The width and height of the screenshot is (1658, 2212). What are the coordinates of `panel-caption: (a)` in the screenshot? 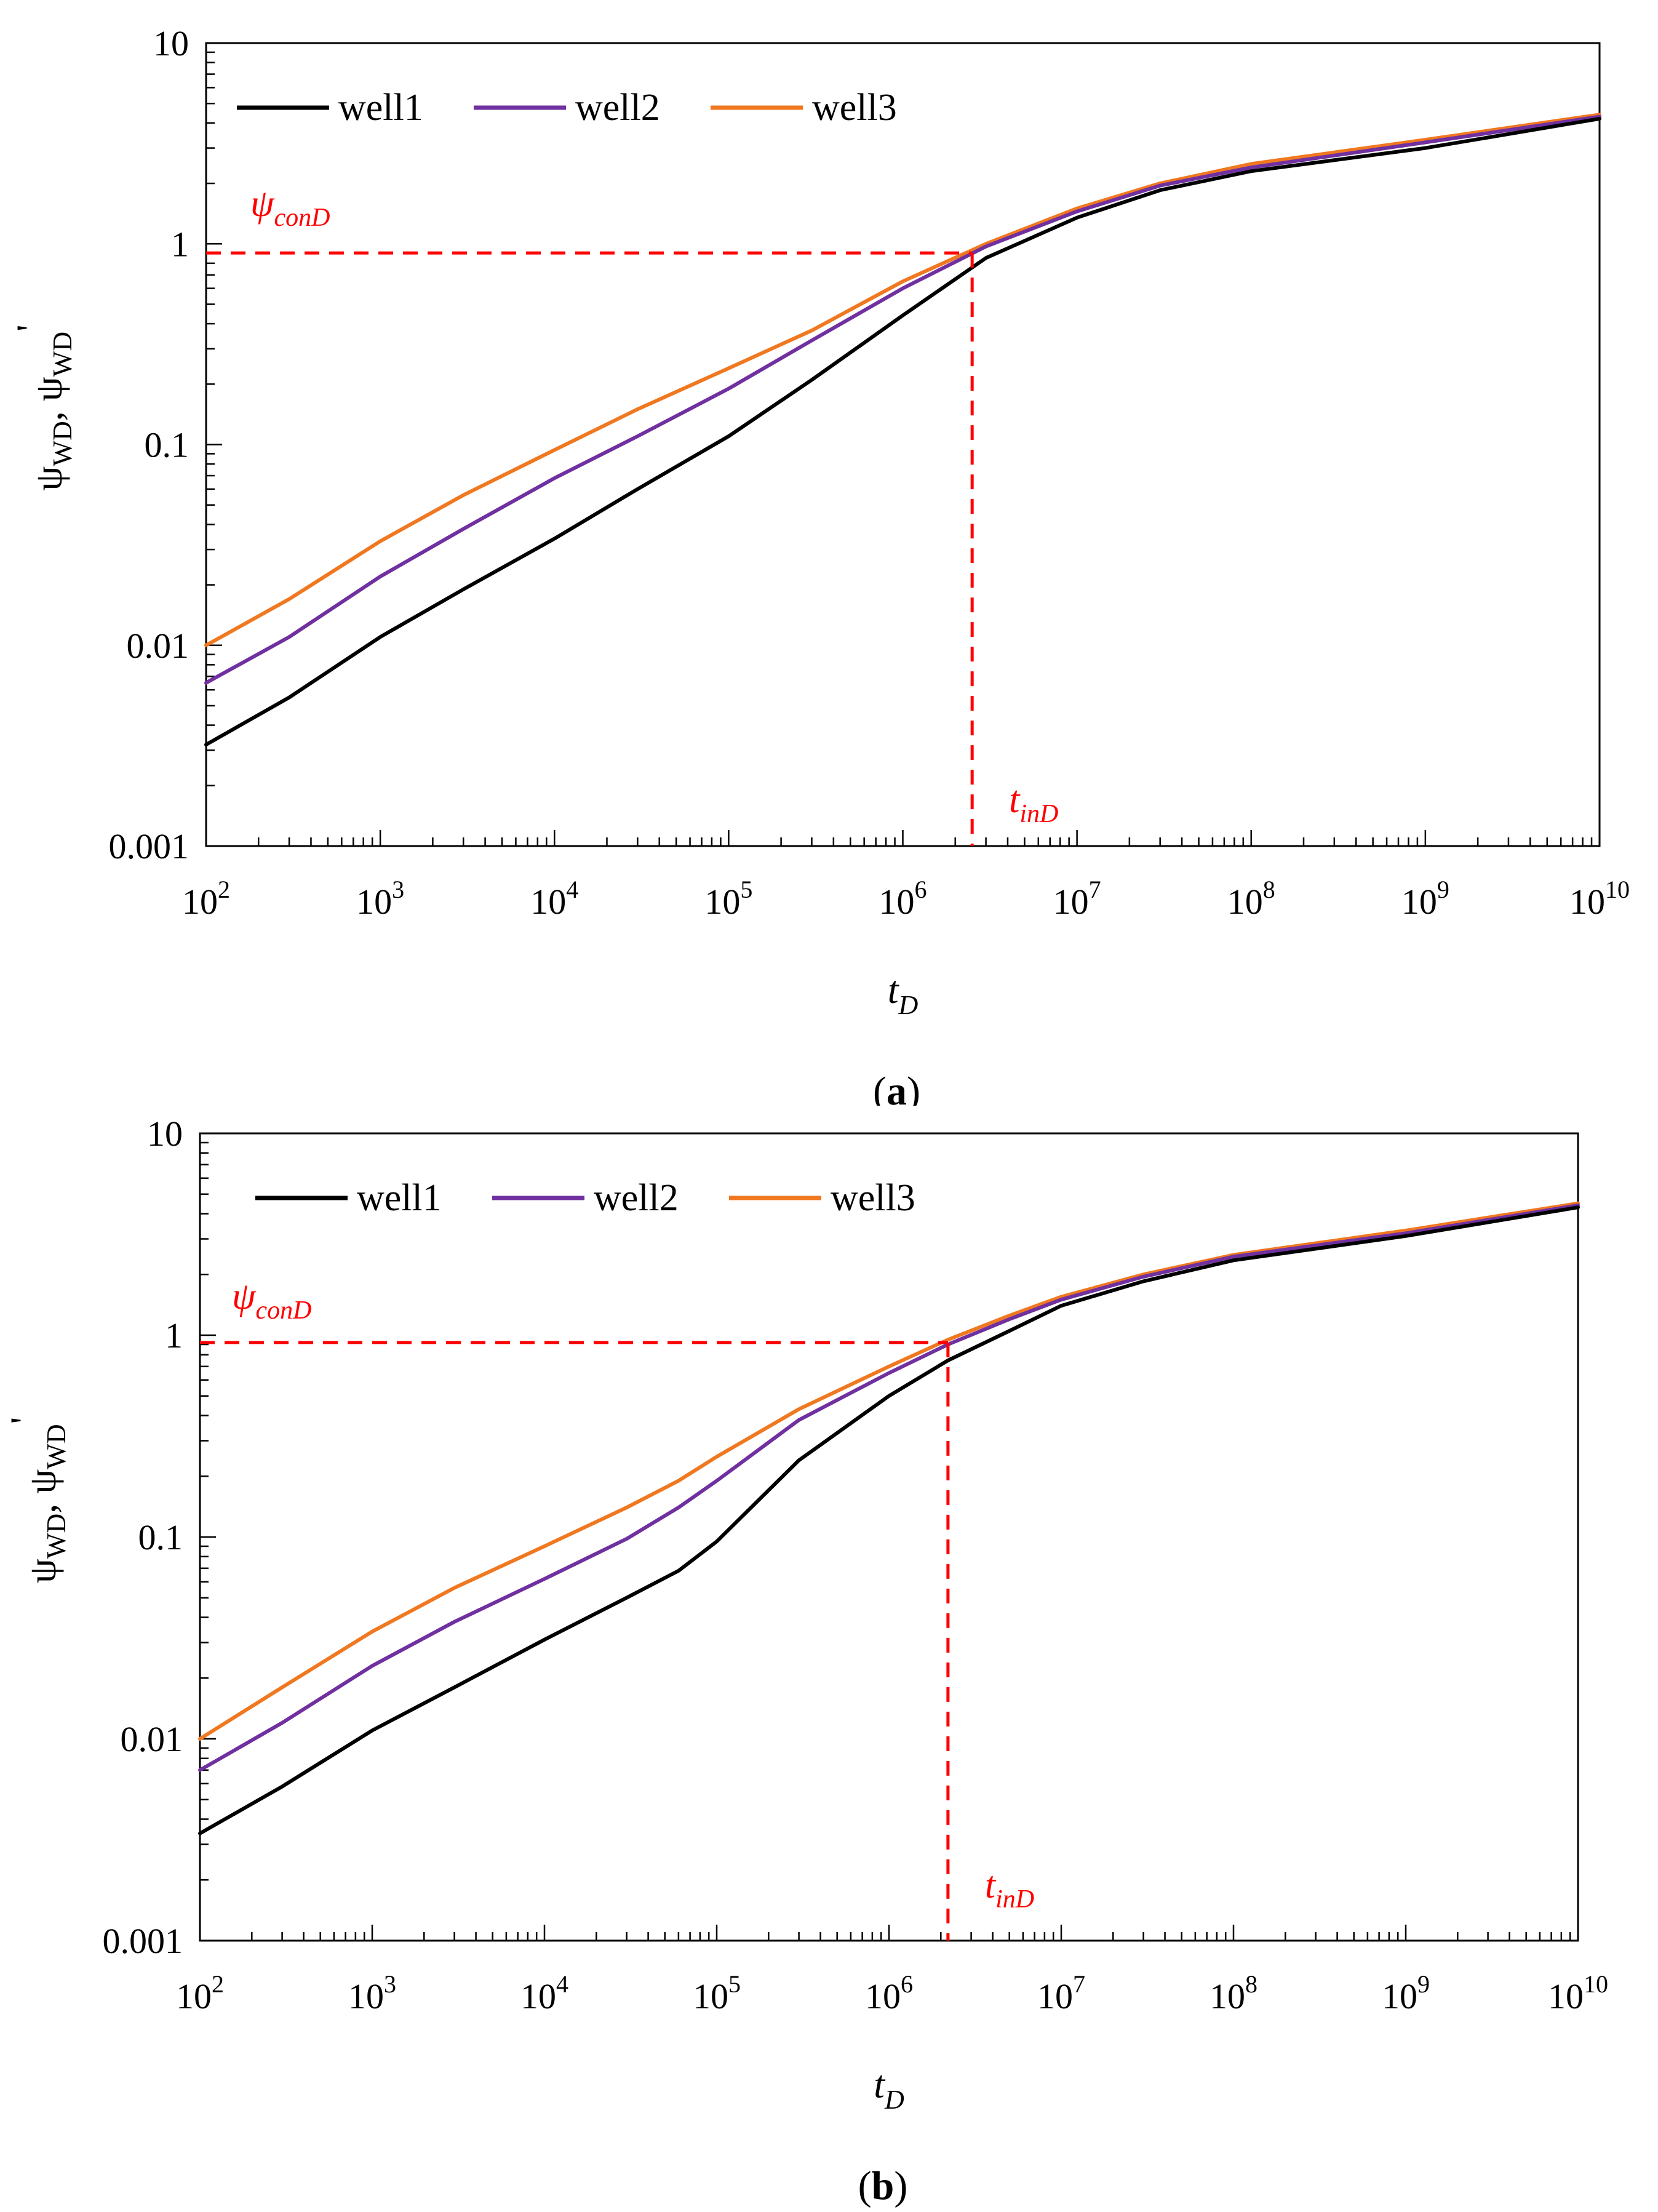 It's located at (896, 1087).